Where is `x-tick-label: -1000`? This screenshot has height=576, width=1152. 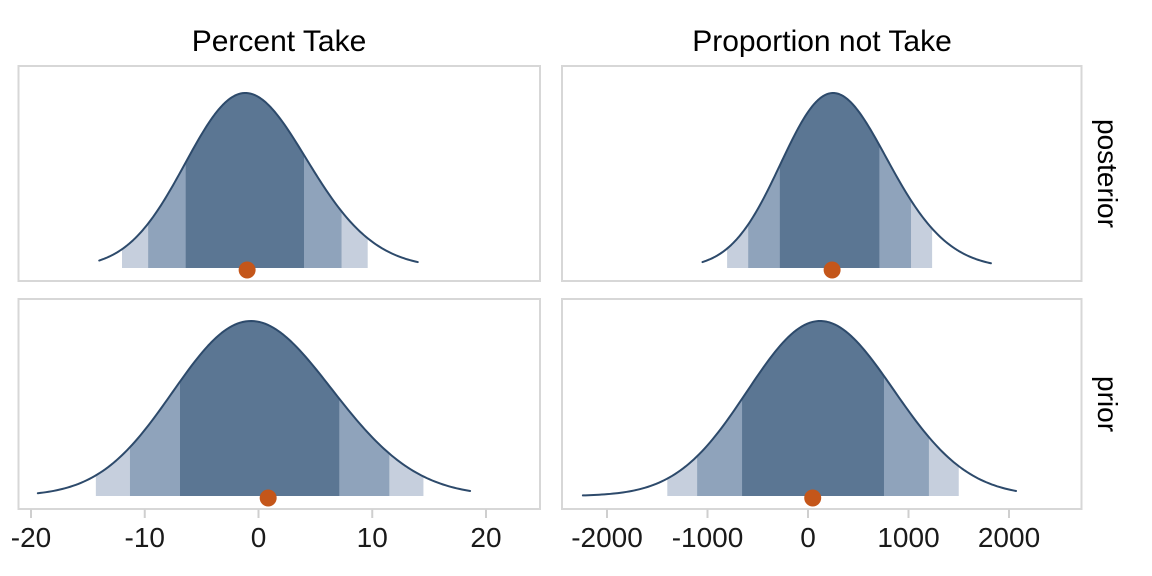
x-tick-label: -1000 is located at coordinates (707, 537).